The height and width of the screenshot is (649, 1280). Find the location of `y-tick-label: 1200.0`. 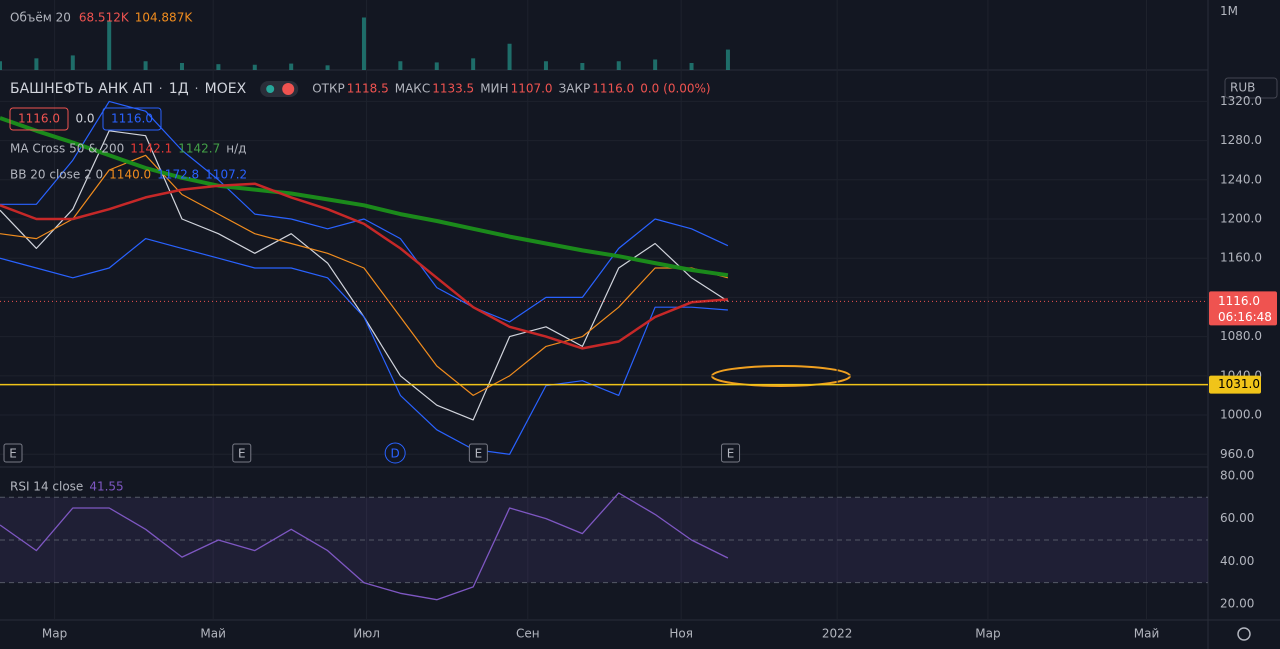

y-tick-label: 1200.0 is located at coordinates (1241, 218).